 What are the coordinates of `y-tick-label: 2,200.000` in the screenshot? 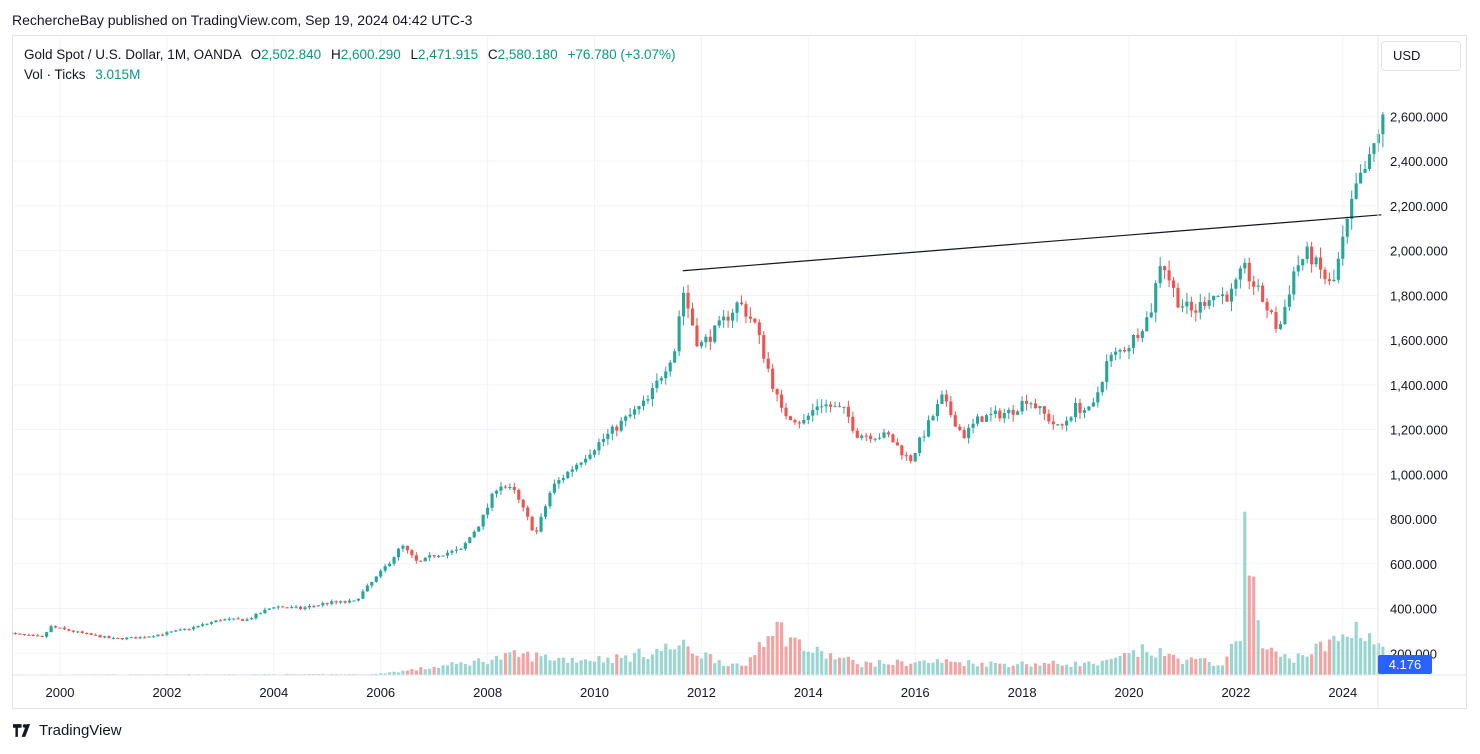 It's located at (1419, 206).